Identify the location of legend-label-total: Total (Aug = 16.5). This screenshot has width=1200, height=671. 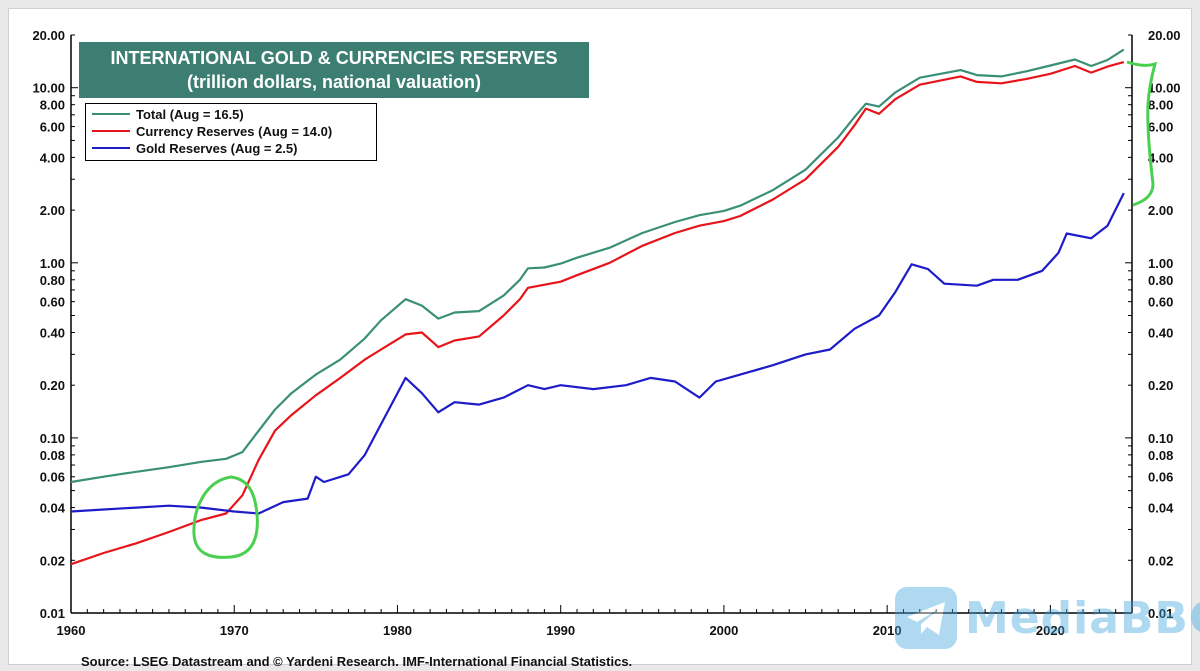
(190, 114).